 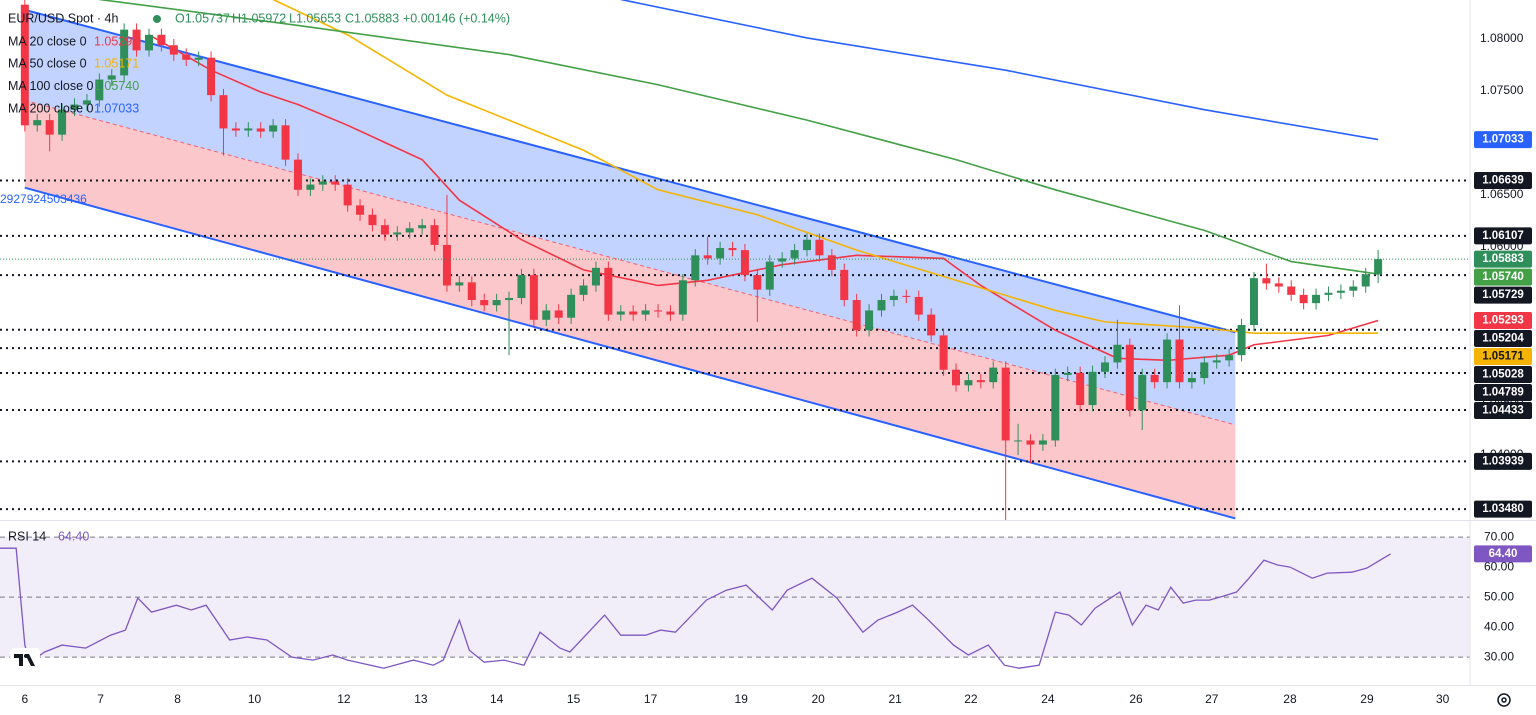 I want to click on price-tag-text: 1.05171, so click(x=1503, y=357).